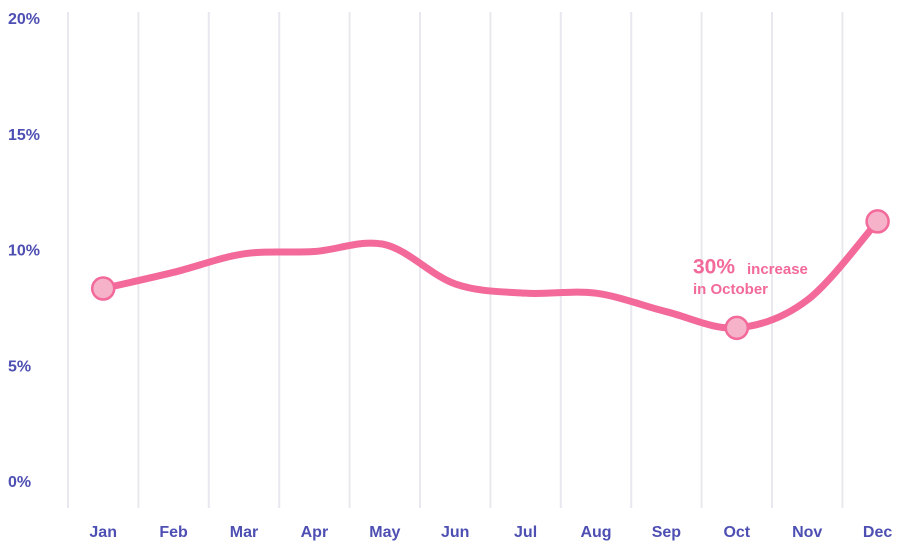 The height and width of the screenshot is (542, 906). Describe the element at coordinates (525, 532) in the screenshot. I see `x-tick-label: Jul` at that location.